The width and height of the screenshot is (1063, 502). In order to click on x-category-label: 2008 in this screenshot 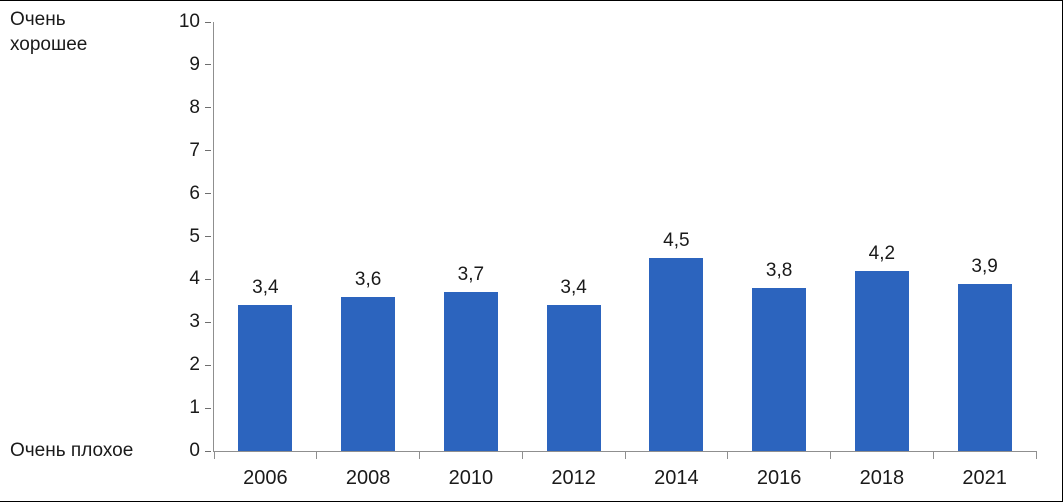, I will do `click(368, 478)`.